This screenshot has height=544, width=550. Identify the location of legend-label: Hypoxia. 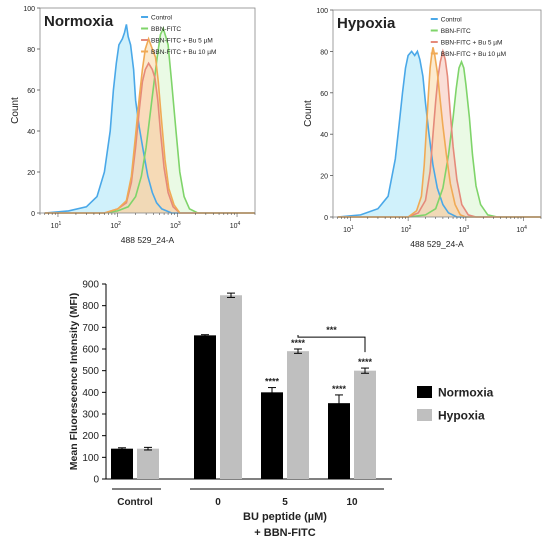
(461, 416).